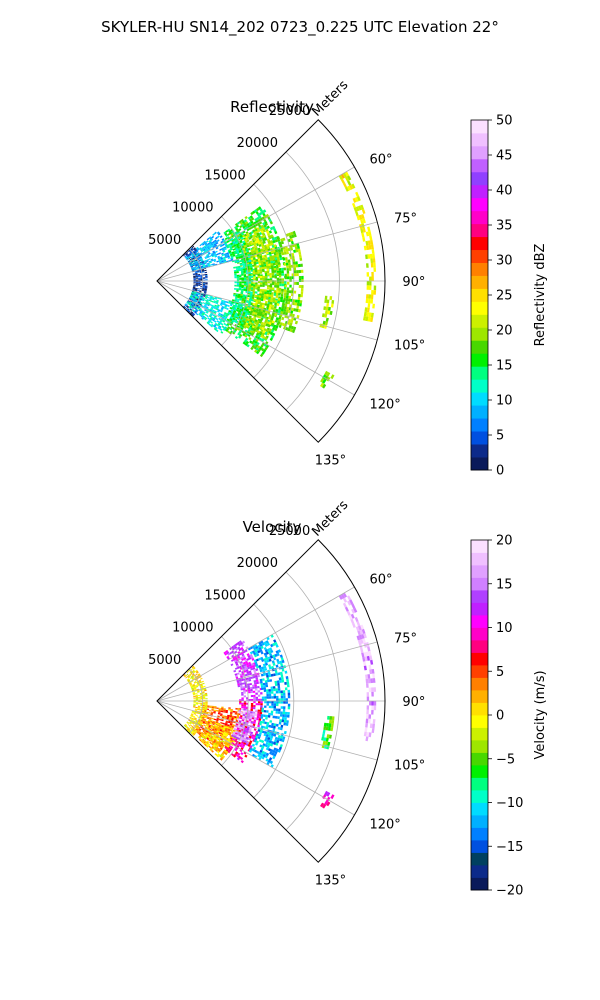 The height and width of the screenshot is (1000, 600). I want to click on radial-tick-label: 5000, so click(164, 240).